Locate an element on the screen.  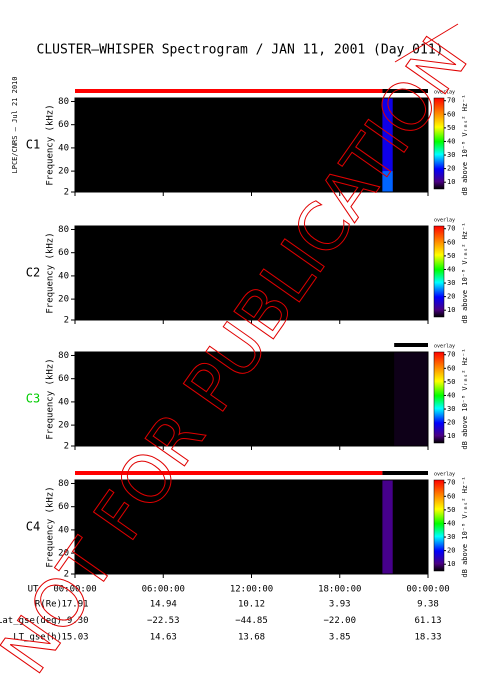
ephemeris-value: 15.03 is located at coordinates (74, 638).